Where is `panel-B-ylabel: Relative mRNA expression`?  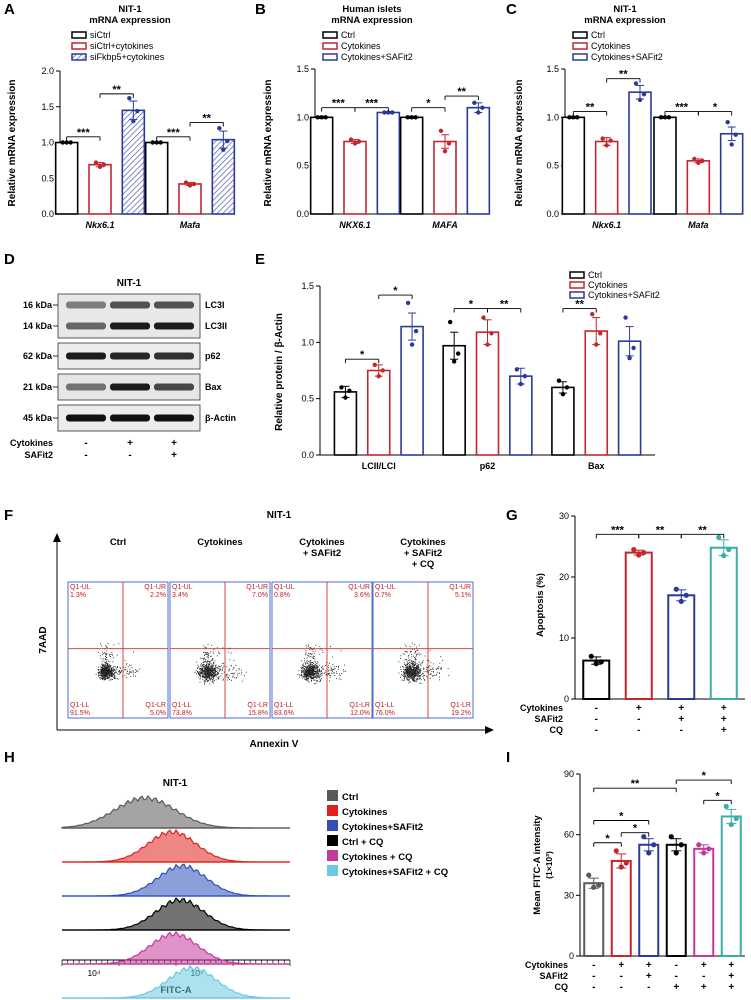 panel-B-ylabel: Relative mRNA expression is located at coordinates (268, 143).